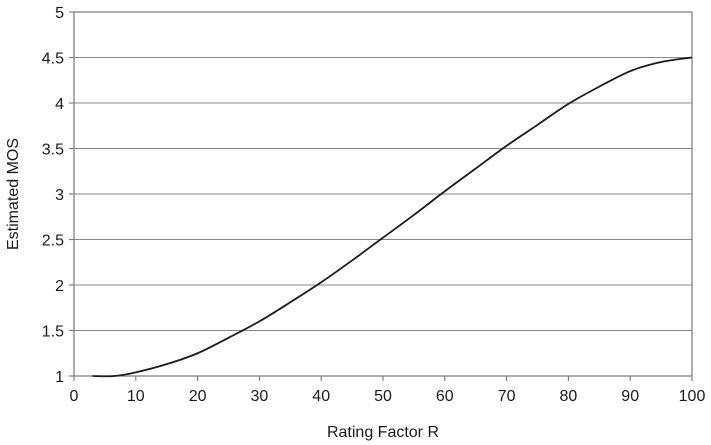  I want to click on x-tick-label: 50, so click(383, 396).